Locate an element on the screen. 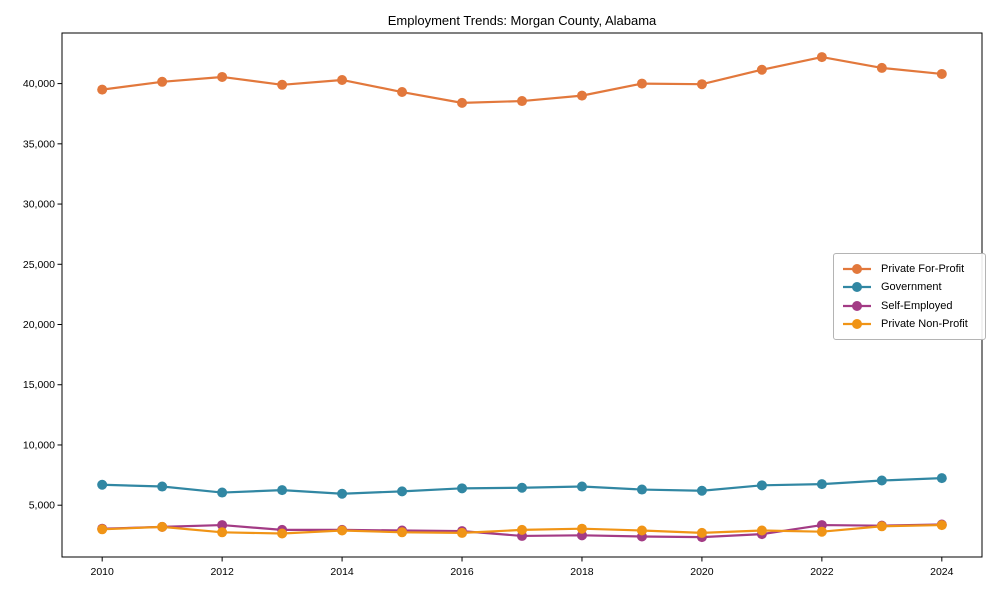  x-tick-label: 2014 is located at coordinates (342, 572).